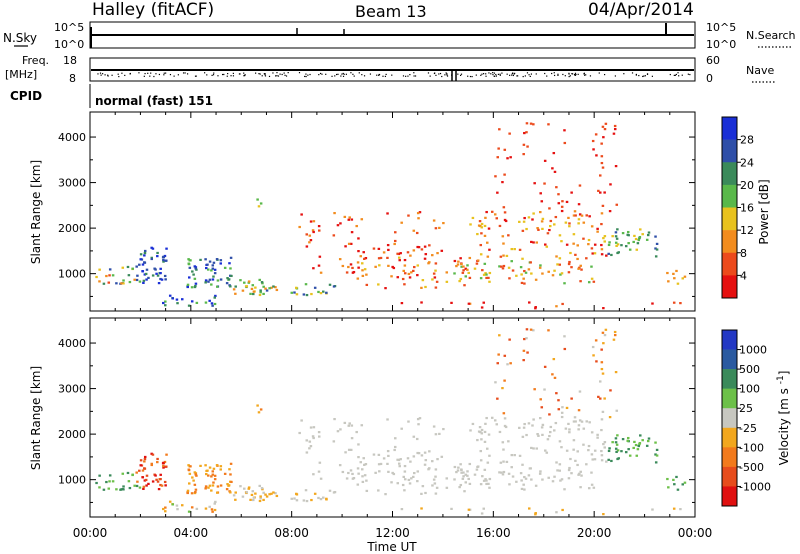 This screenshot has width=800, height=554. What do you see at coordinates (747, 162) in the screenshot?
I see `power-colorbar-tick-label: 24` at bounding box center [747, 162].